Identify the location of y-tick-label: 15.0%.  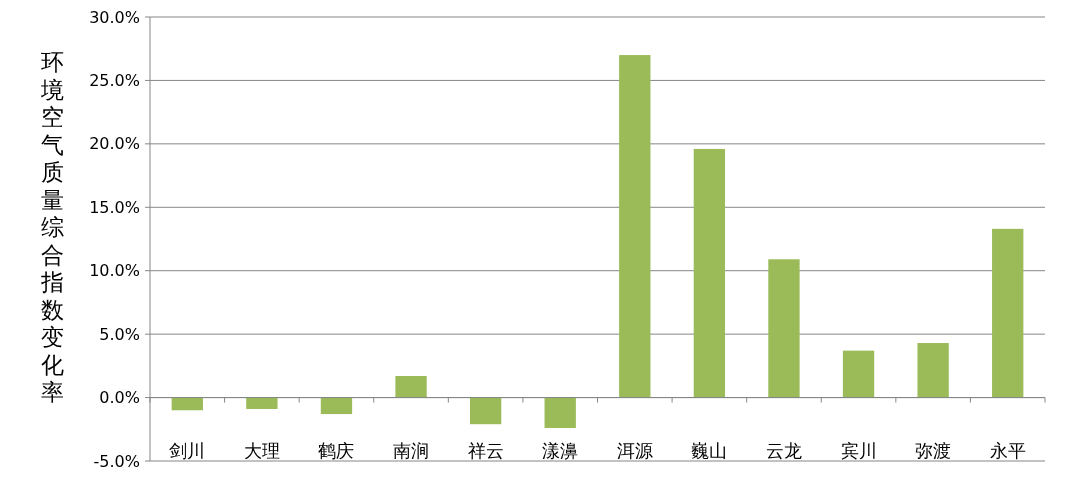
(114, 207).